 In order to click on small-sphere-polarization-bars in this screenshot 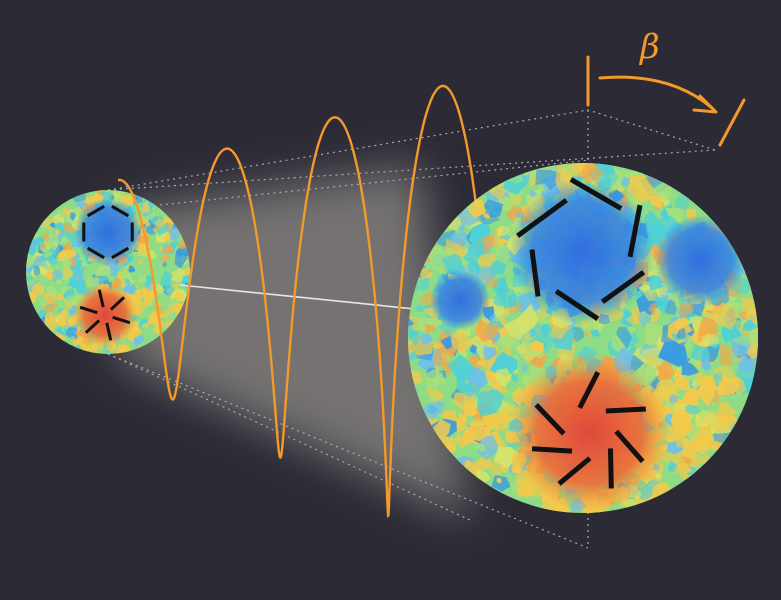, I will do `click(106, 272)`.